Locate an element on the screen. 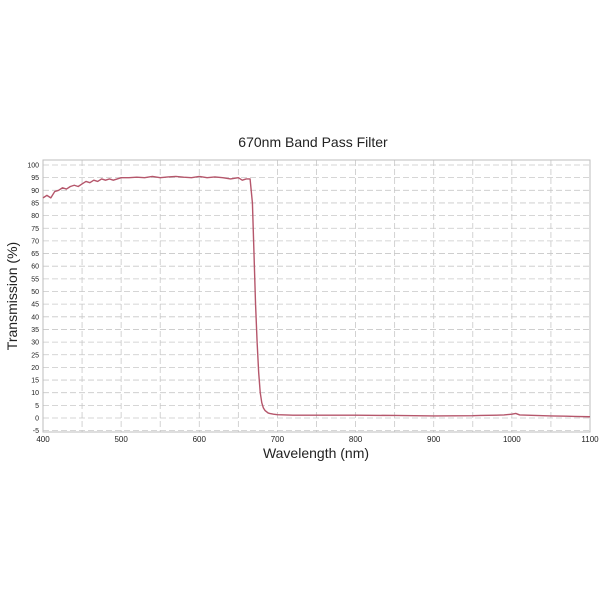 The height and width of the screenshot is (600, 600). y-tick-label: 25 is located at coordinates (35, 355).